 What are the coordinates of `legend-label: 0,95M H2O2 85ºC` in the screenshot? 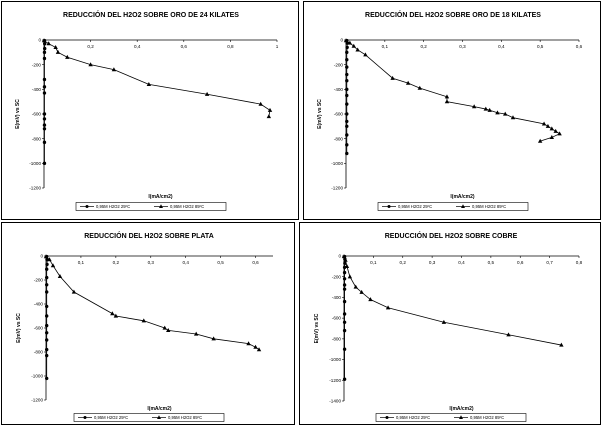 It's located at (487, 417).